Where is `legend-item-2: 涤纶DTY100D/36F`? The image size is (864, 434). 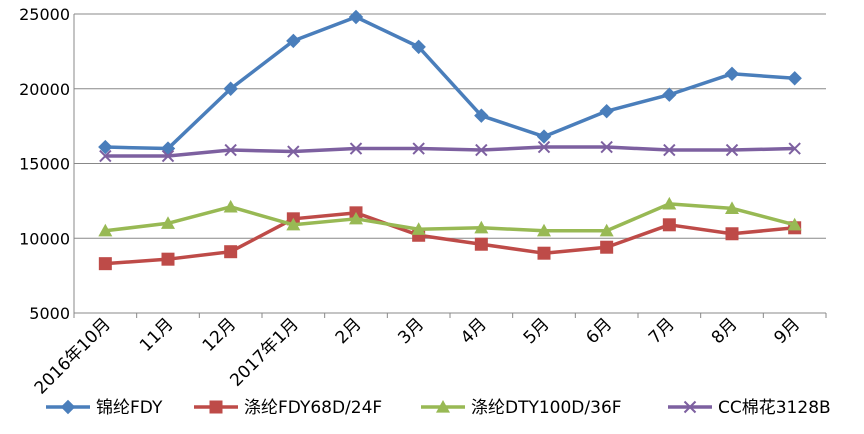
legend-item-2: 涤纶DTY100D/36F is located at coordinates (521, 408).